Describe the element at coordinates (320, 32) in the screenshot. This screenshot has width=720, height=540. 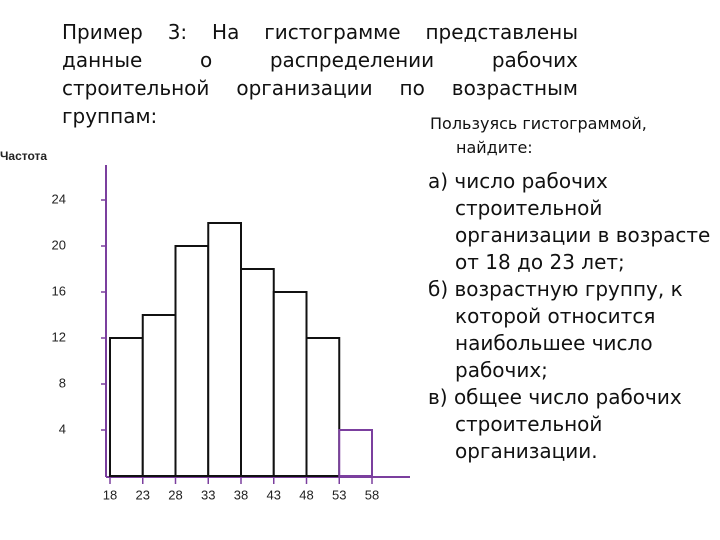
I see `title-line: Пример 3: На гистограмме представлены` at that location.